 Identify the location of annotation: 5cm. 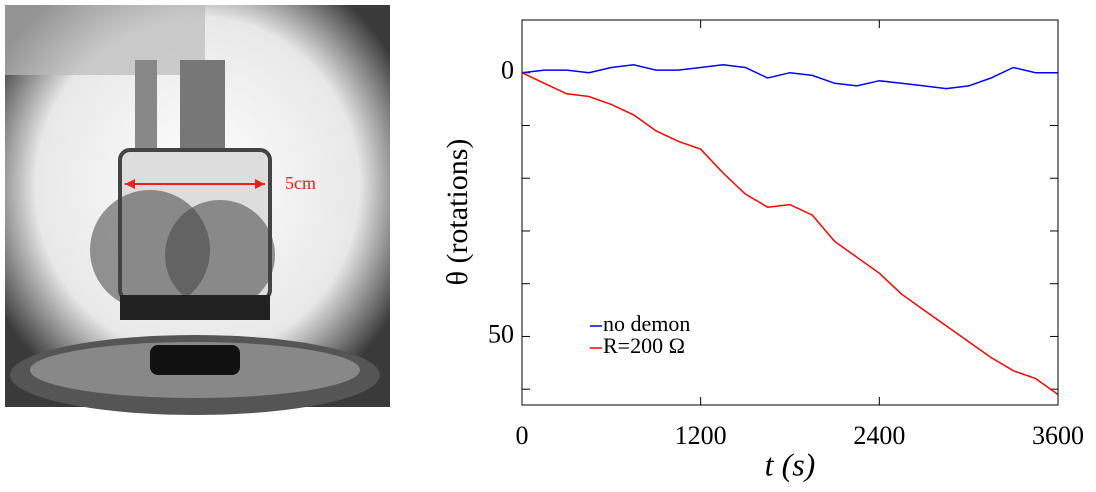
(300, 183).